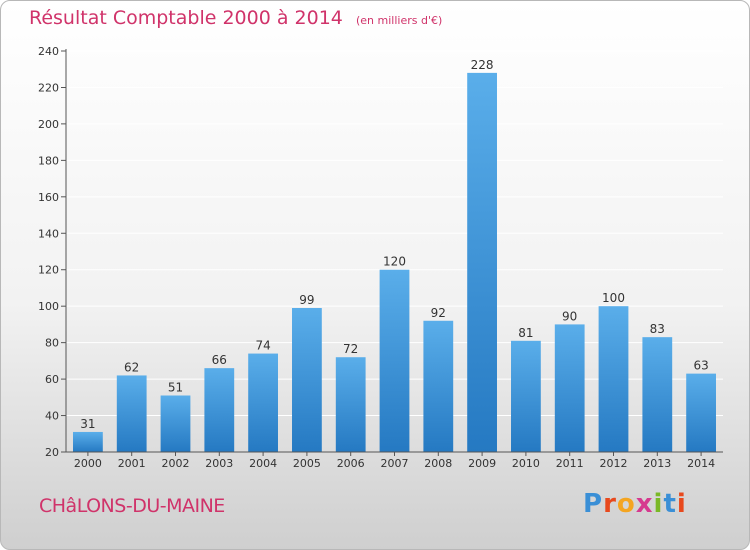 The width and height of the screenshot is (750, 550). What do you see at coordinates (670, 504) in the screenshot?
I see `logo-letter: t` at bounding box center [670, 504].